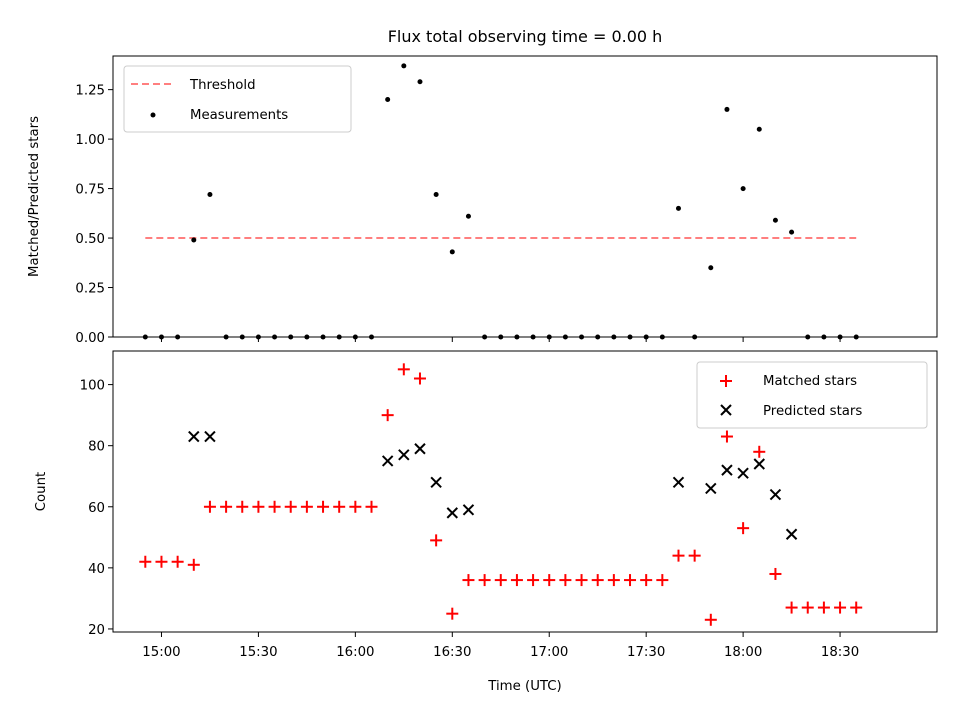  Describe the element at coordinates (840, 652) in the screenshot. I see `x-tick-label: 18:30` at that location.